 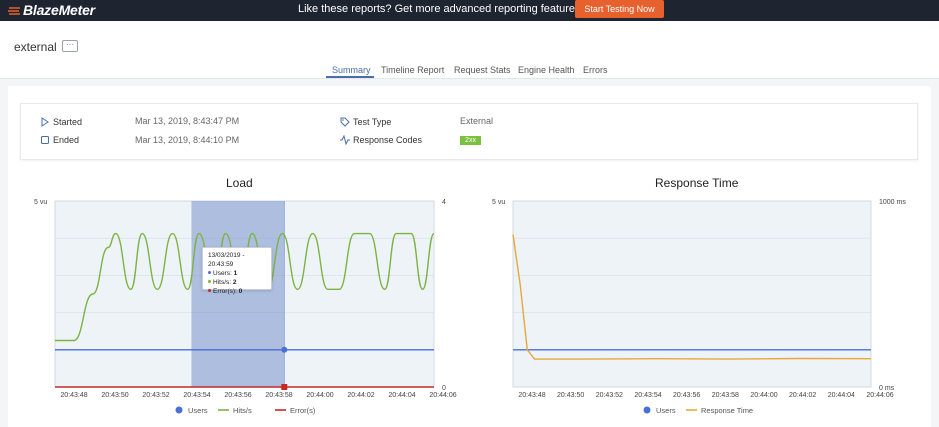 What do you see at coordinates (222, 273) in the screenshot?
I see `tooltip-users-label: Users:` at bounding box center [222, 273].